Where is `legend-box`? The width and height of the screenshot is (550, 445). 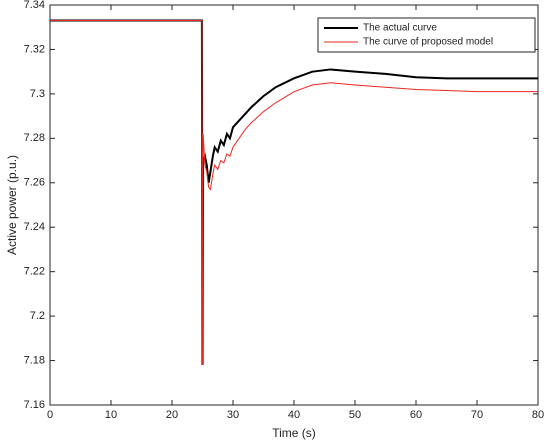
legend-box is located at coordinates (426, 35).